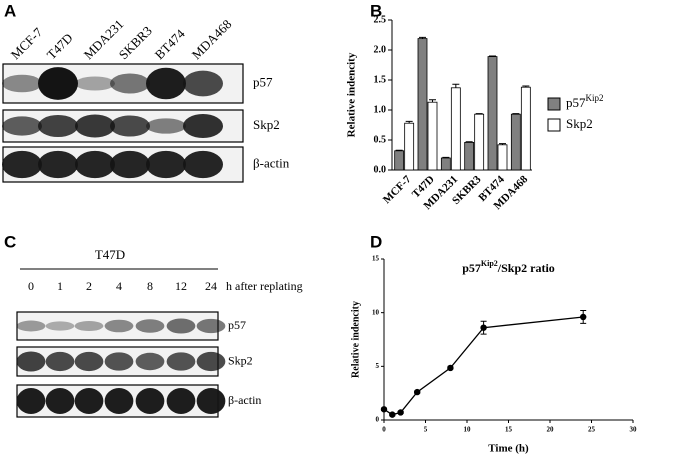 This screenshot has width=678, height=462. I want to click on x-tick-label: 25, so click(592, 430).